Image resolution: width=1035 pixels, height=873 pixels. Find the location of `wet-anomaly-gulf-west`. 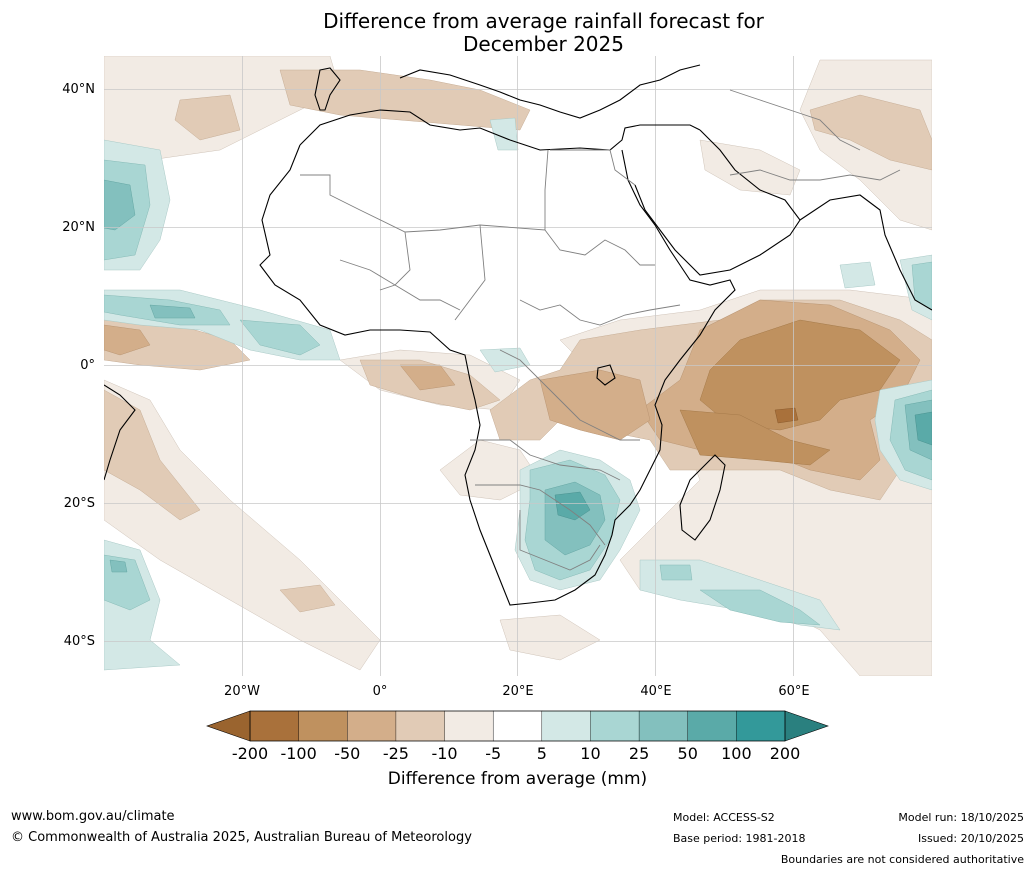

wet-anomaly-gulf-west is located at coordinates (280, 337).